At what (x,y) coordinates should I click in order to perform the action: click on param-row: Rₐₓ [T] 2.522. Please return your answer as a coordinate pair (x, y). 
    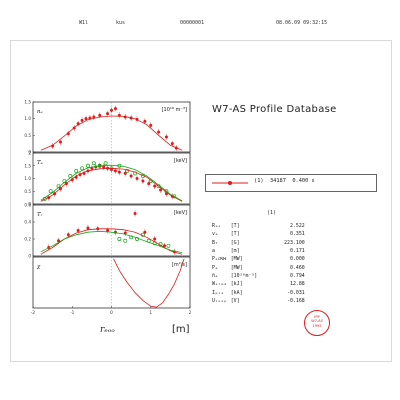
    Looking at the image, I should click on (258, 226).